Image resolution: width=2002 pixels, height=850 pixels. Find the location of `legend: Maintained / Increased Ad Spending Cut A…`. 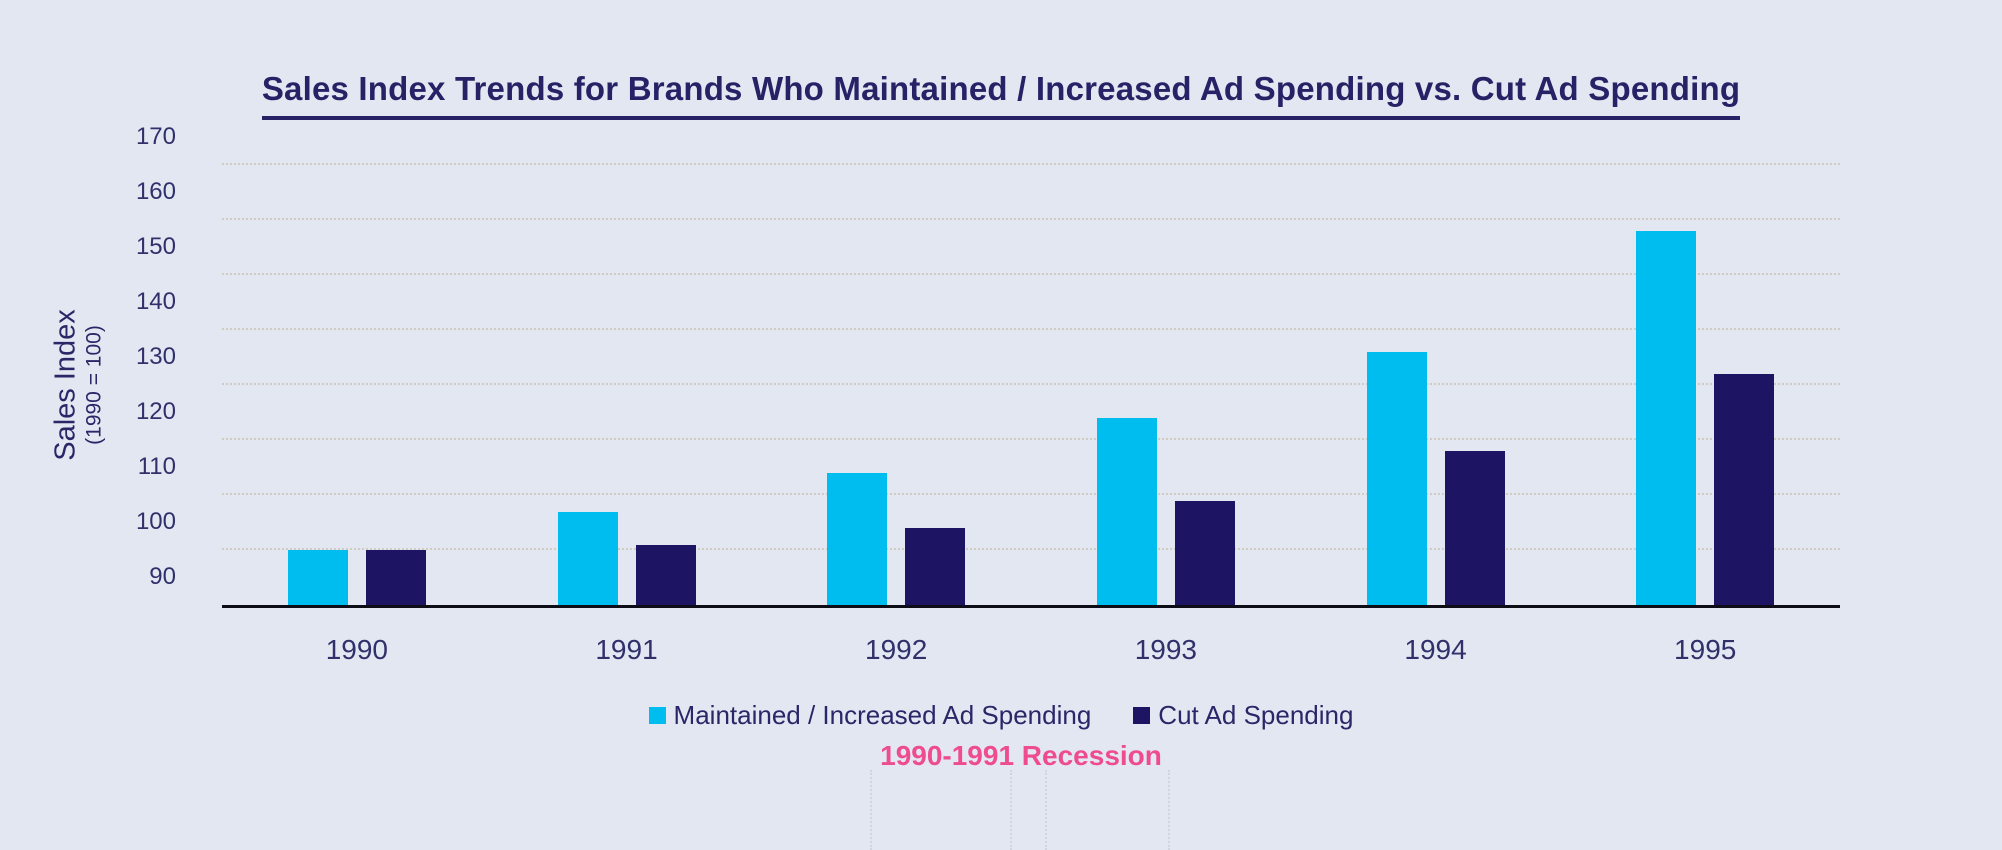

legend: Maintained / Increased Ad Spending Cut A… is located at coordinates (1001, 715).